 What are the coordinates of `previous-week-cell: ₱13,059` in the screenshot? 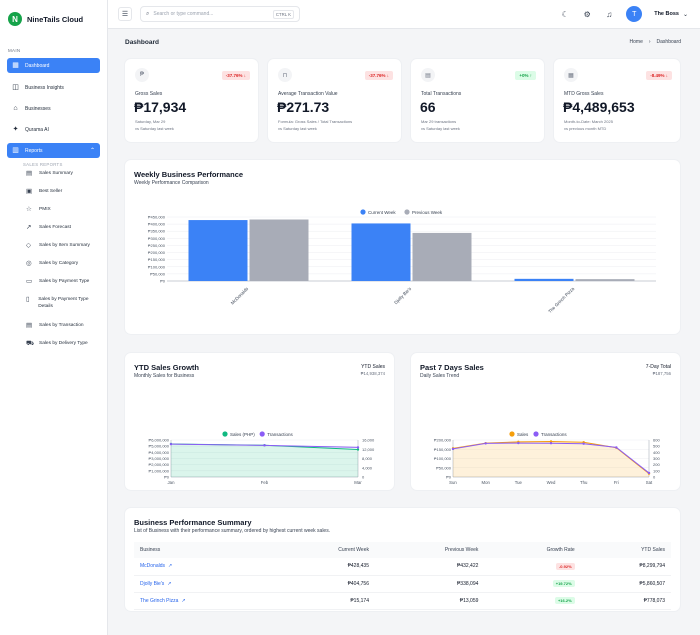 It's located at (429, 601).